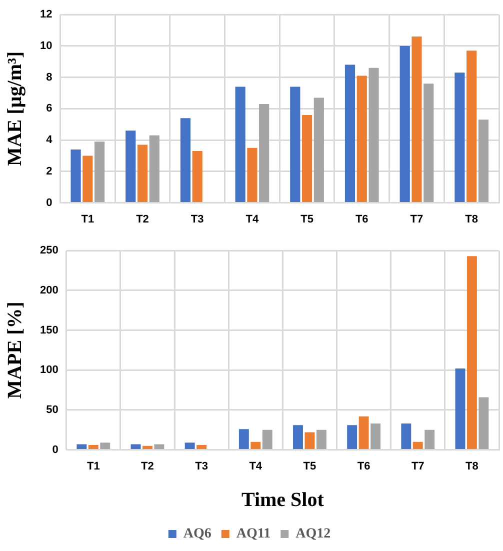 This screenshot has height=551, width=503. Describe the element at coordinates (46, 46) in the screenshot. I see `y-tick-label: 10` at that location.